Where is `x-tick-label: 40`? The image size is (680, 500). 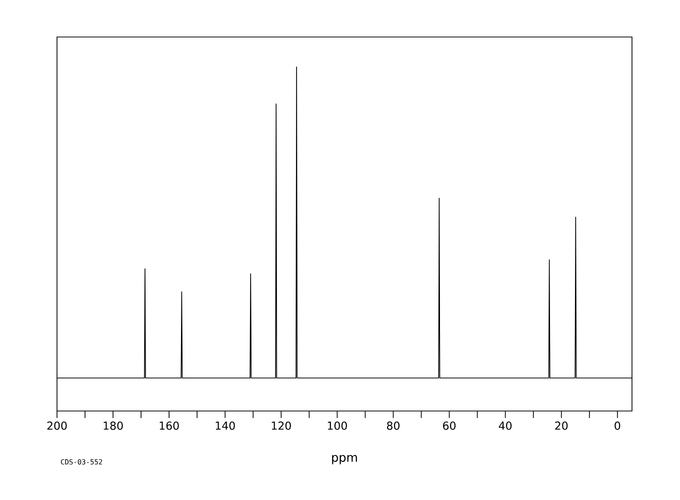
x-tick-label: 40 is located at coordinates (505, 426).